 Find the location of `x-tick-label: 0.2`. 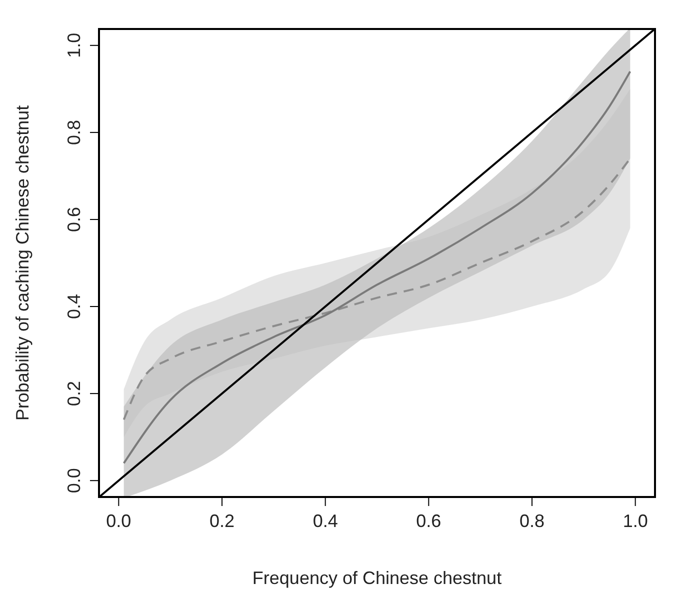

x-tick-label: 0.2 is located at coordinates (222, 520).